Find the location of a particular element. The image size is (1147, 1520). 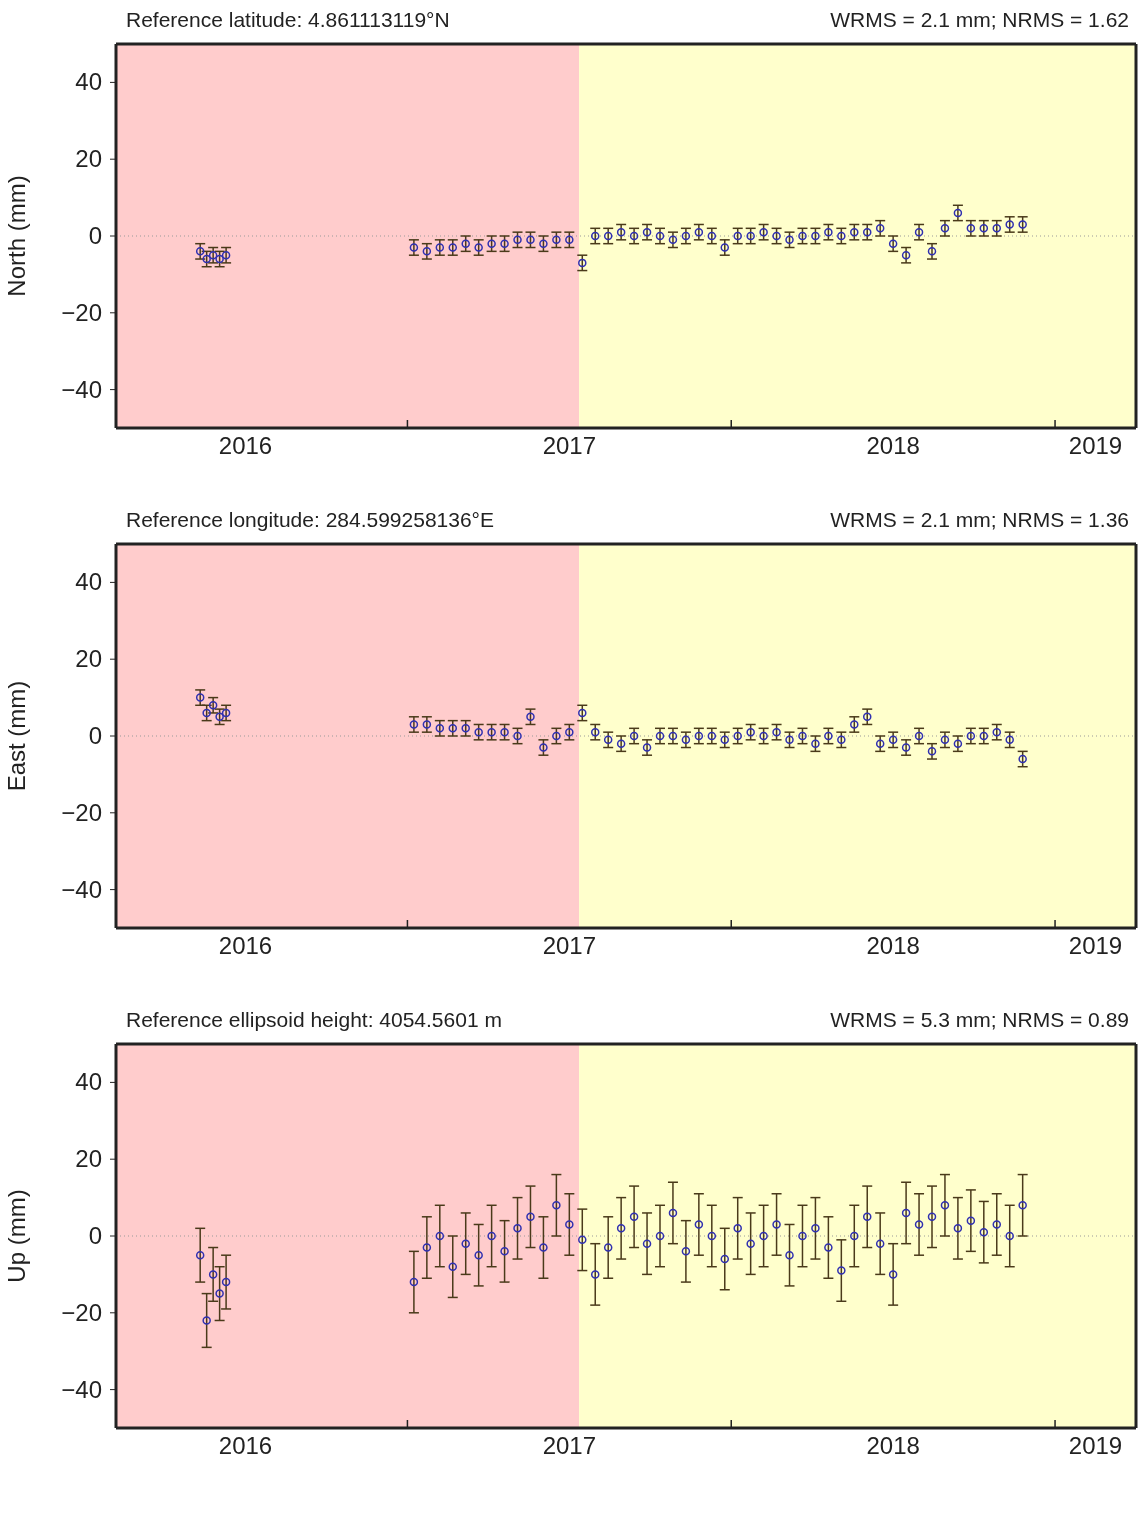

chart-subtitle: WRMS = 2.1 mm; NRMS = 1.62 is located at coordinates (979, 20).